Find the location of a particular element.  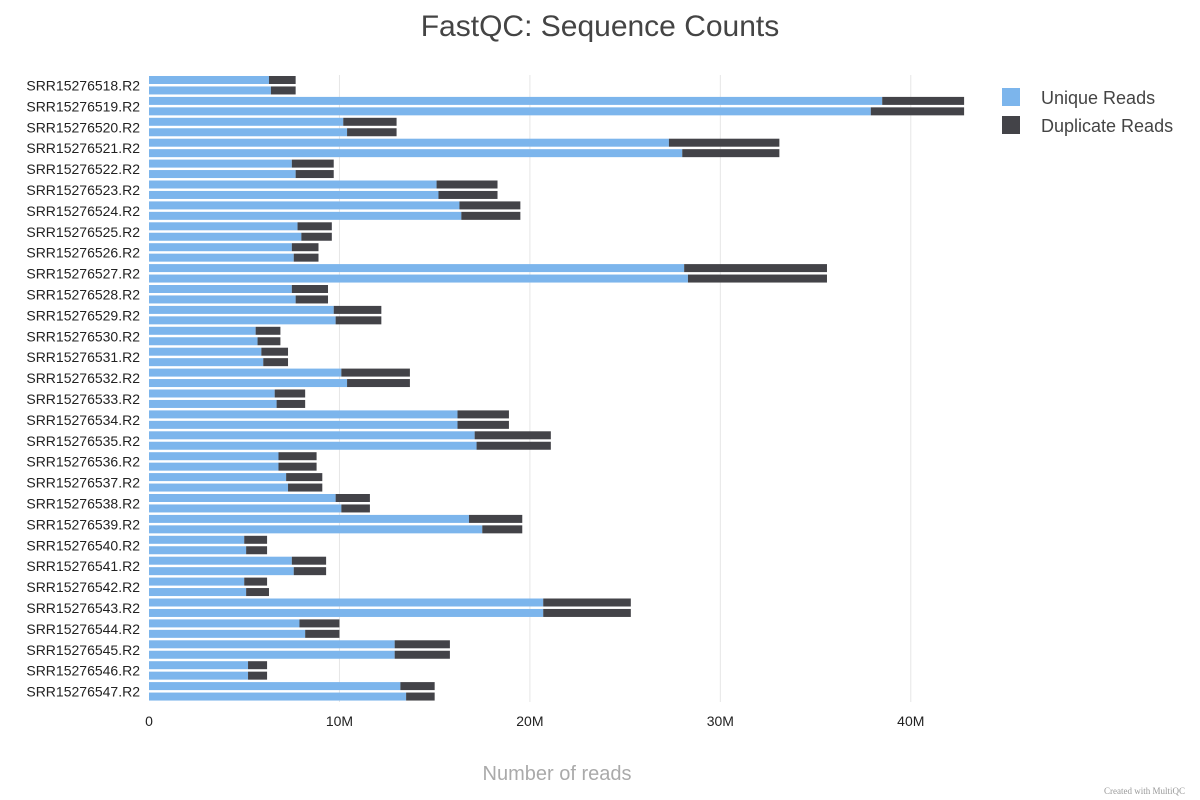

legend-label-duplicate: Duplicate Reads is located at coordinates (1107, 126).